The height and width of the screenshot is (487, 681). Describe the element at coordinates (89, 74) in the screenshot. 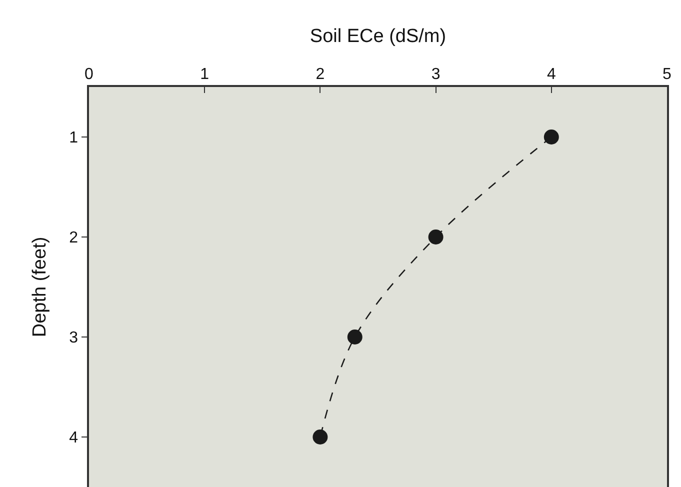

I see `x-tick-label: 0` at that location.